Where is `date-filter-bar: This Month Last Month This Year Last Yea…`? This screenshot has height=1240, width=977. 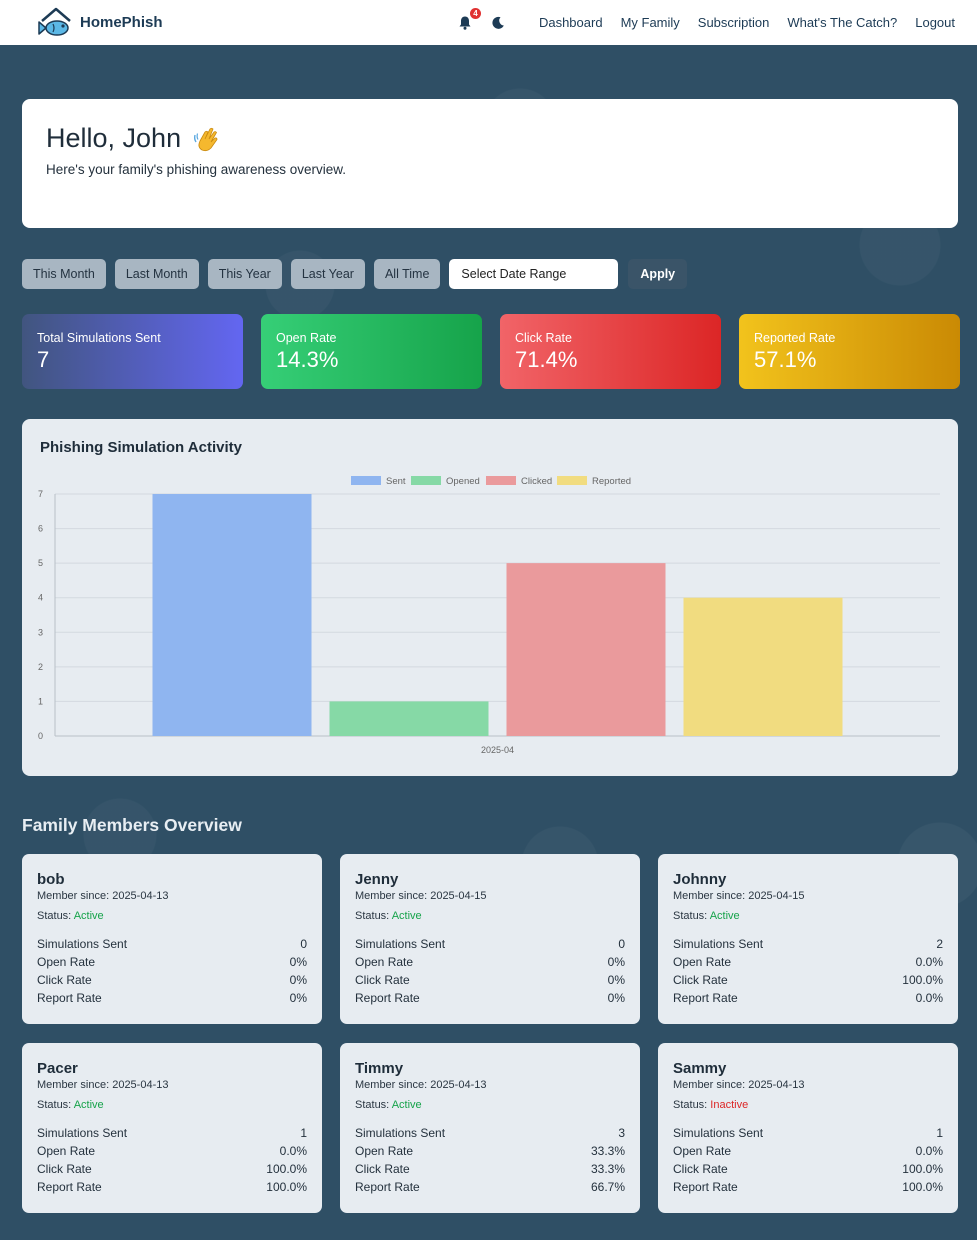
date-filter-bar: This Month Last Month This Year Last Yea… is located at coordinates (355, 274).